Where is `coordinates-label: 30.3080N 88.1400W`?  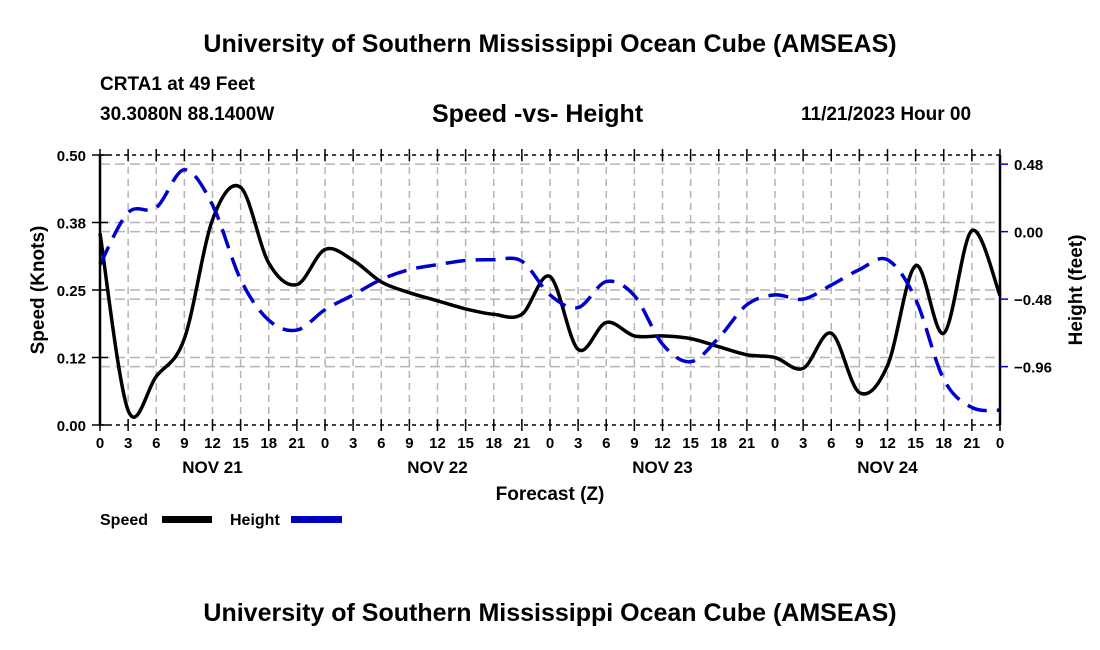
coordinates-label: 30.3080N 88.1400W is located at coordinates (187, 114).